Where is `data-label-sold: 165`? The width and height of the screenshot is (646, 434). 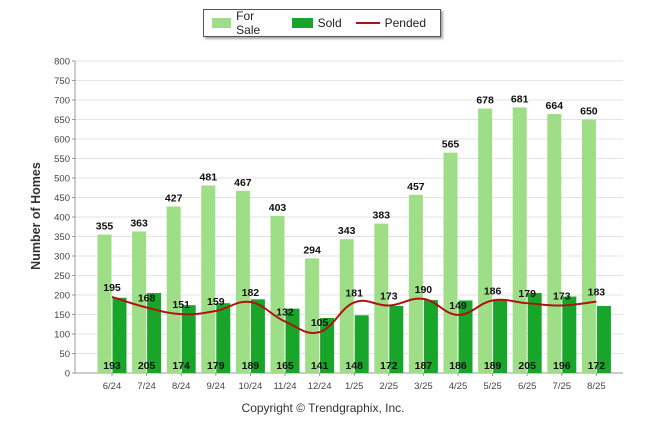
data-label-sold: 165 is located at coordinates (285, 366).